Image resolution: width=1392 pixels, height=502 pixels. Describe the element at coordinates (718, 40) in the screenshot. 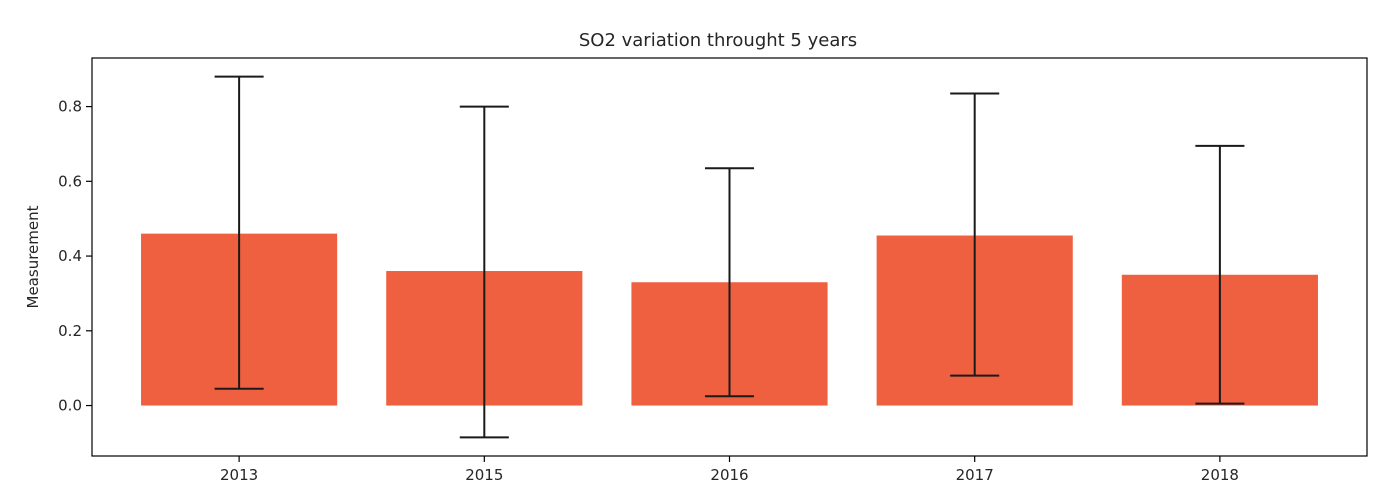

I see `chart-title: SO2 variation throught 5 years` at that location.